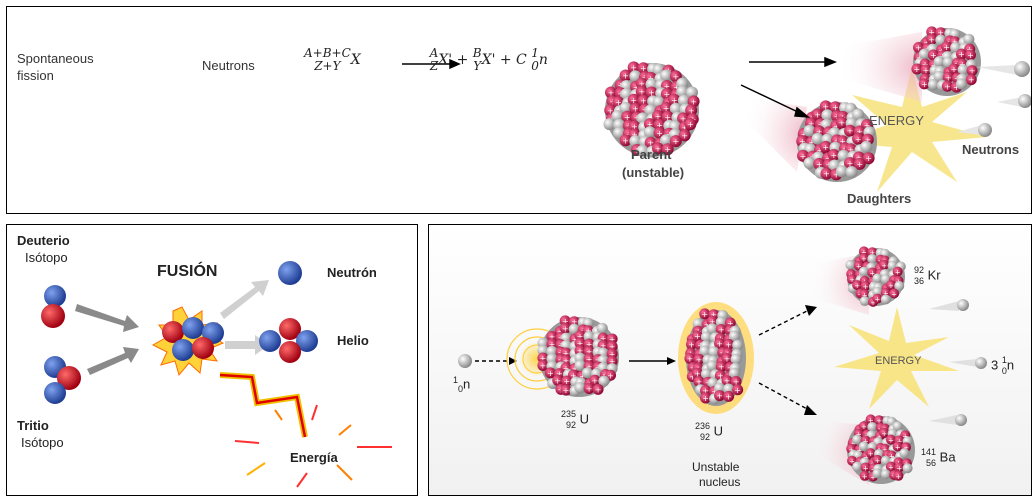 This screenshot has height=498, width=1034. I want to click on daughter-nucleus-bottom: ++++++++++++++++++++++++++++++++++++++, so click(836, 141).